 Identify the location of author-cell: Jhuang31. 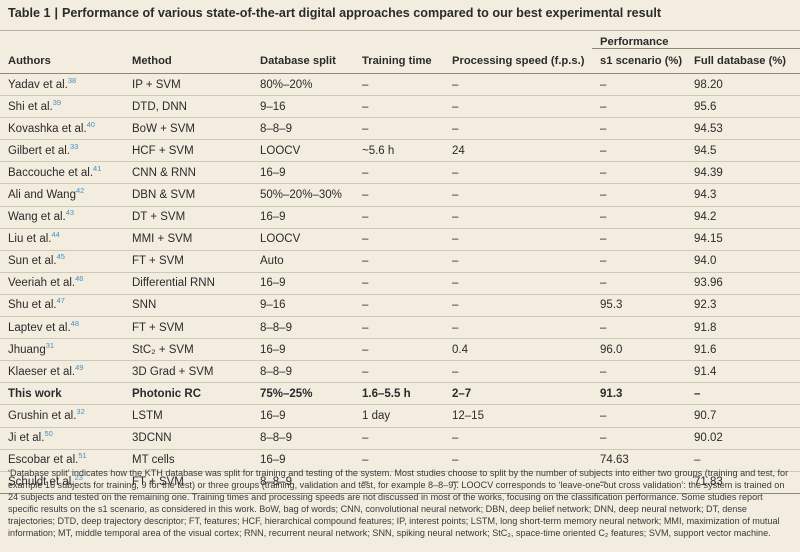
(62, 350).